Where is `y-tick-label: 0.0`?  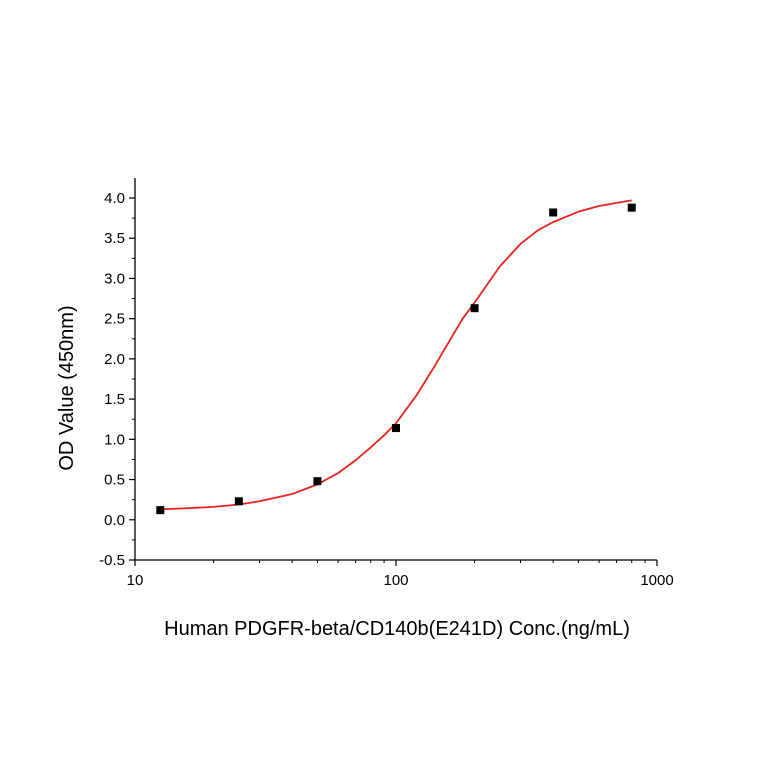 y-tick-label: 0.0 is located at coordinates (114, 520).